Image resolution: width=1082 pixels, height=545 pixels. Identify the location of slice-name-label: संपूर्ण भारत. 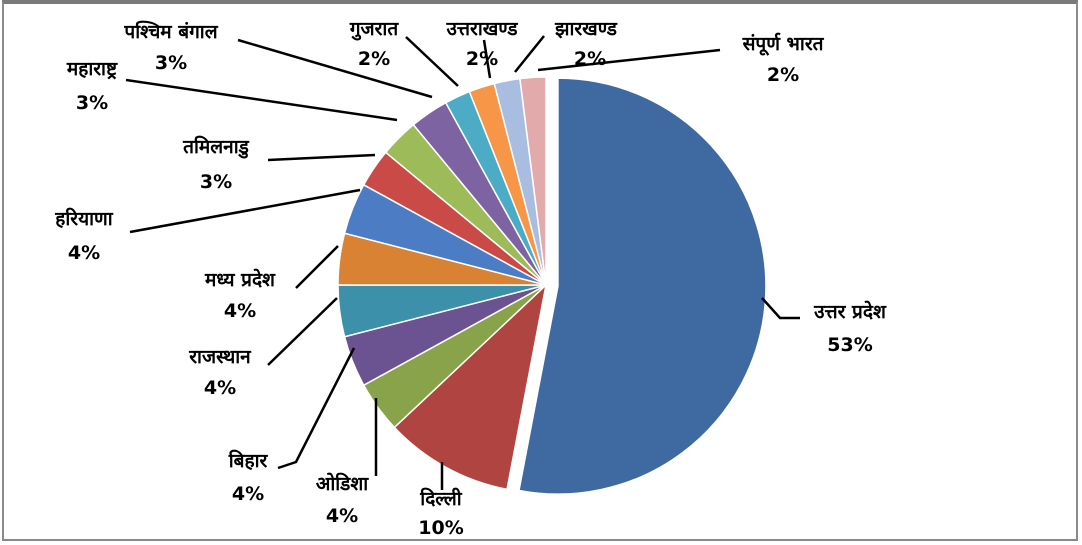
(783, 44).